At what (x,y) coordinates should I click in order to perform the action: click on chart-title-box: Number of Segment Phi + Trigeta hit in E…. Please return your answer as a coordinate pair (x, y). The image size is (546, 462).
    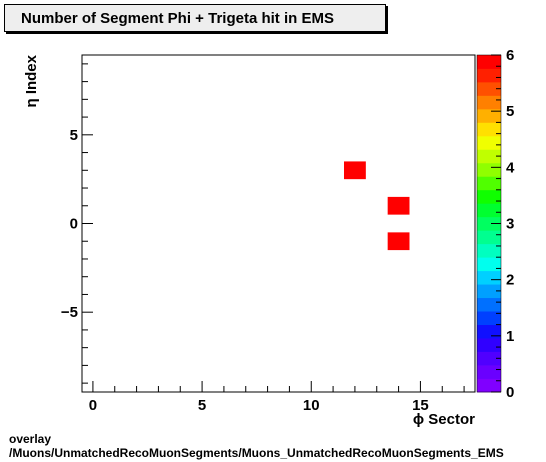
    Looking at the image, I should click on (195, 18).